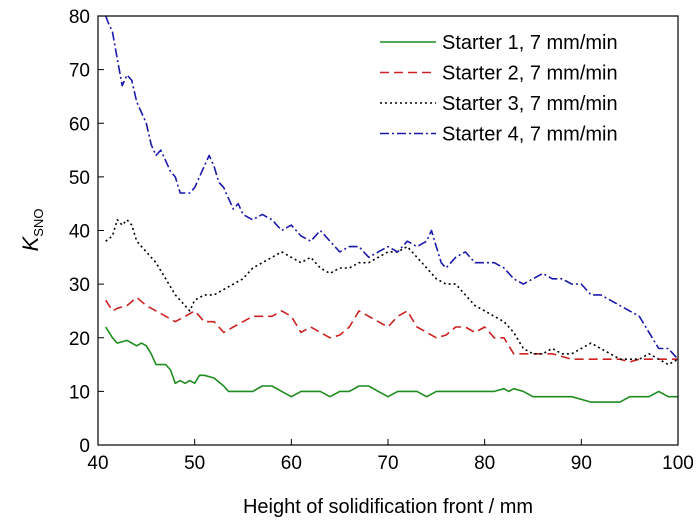  I want to click on y-axis-label: KSNO, so click(32, 230).